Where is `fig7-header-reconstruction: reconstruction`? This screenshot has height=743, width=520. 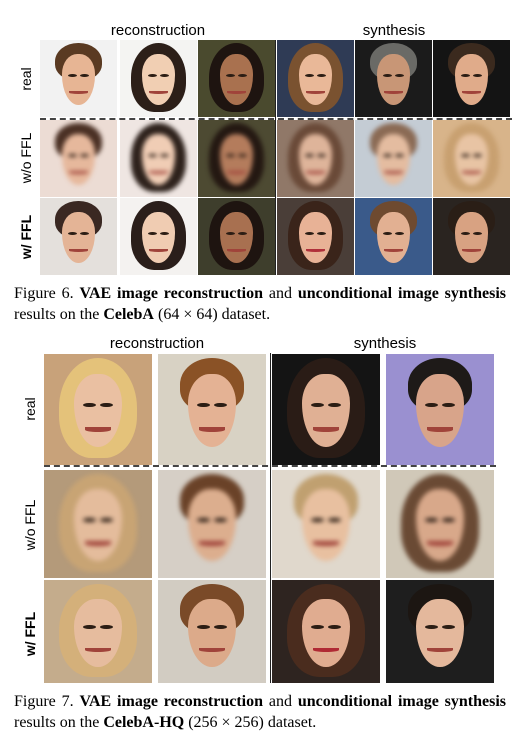 fig7-header-reconstruction: reconstruction is located at coordinates (157, 343).